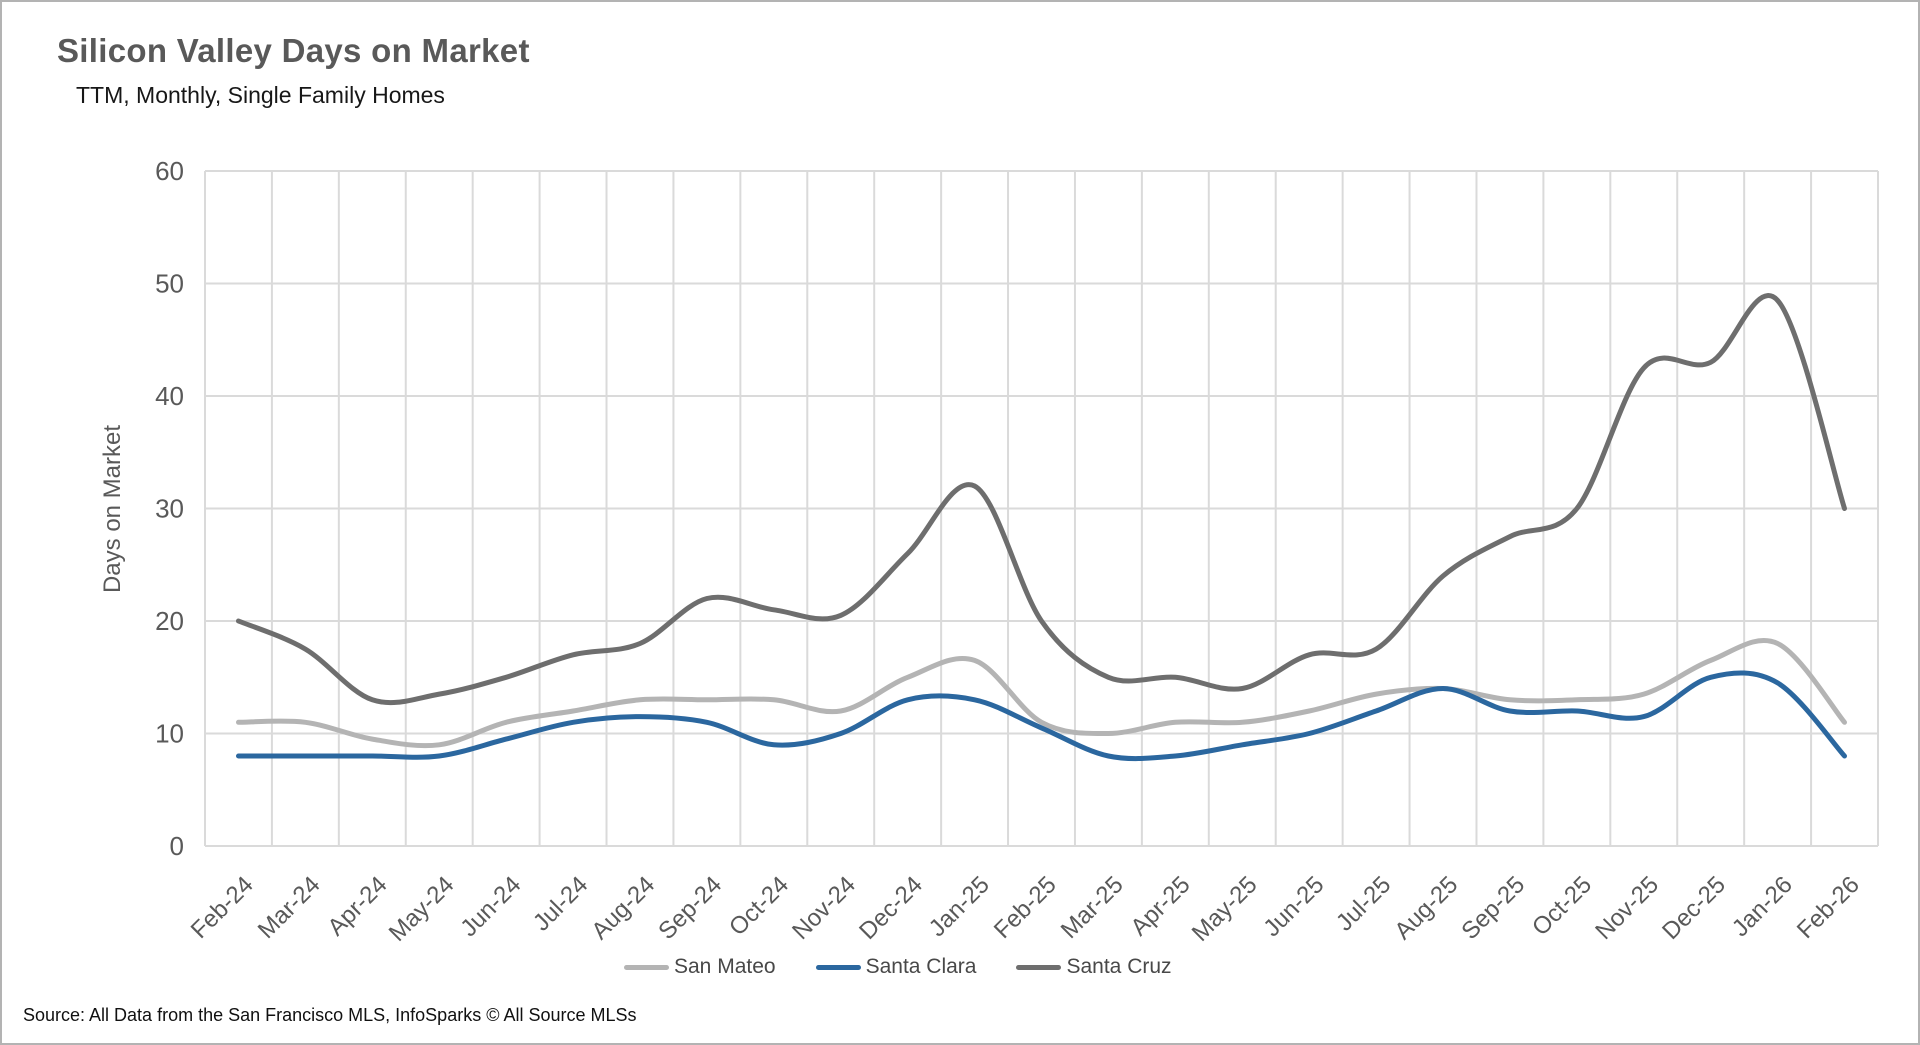  What do you see at coordinates (422, 909) in the screenshot?
I see `x-tick-label: May-24` at bounding box center [422, 909].